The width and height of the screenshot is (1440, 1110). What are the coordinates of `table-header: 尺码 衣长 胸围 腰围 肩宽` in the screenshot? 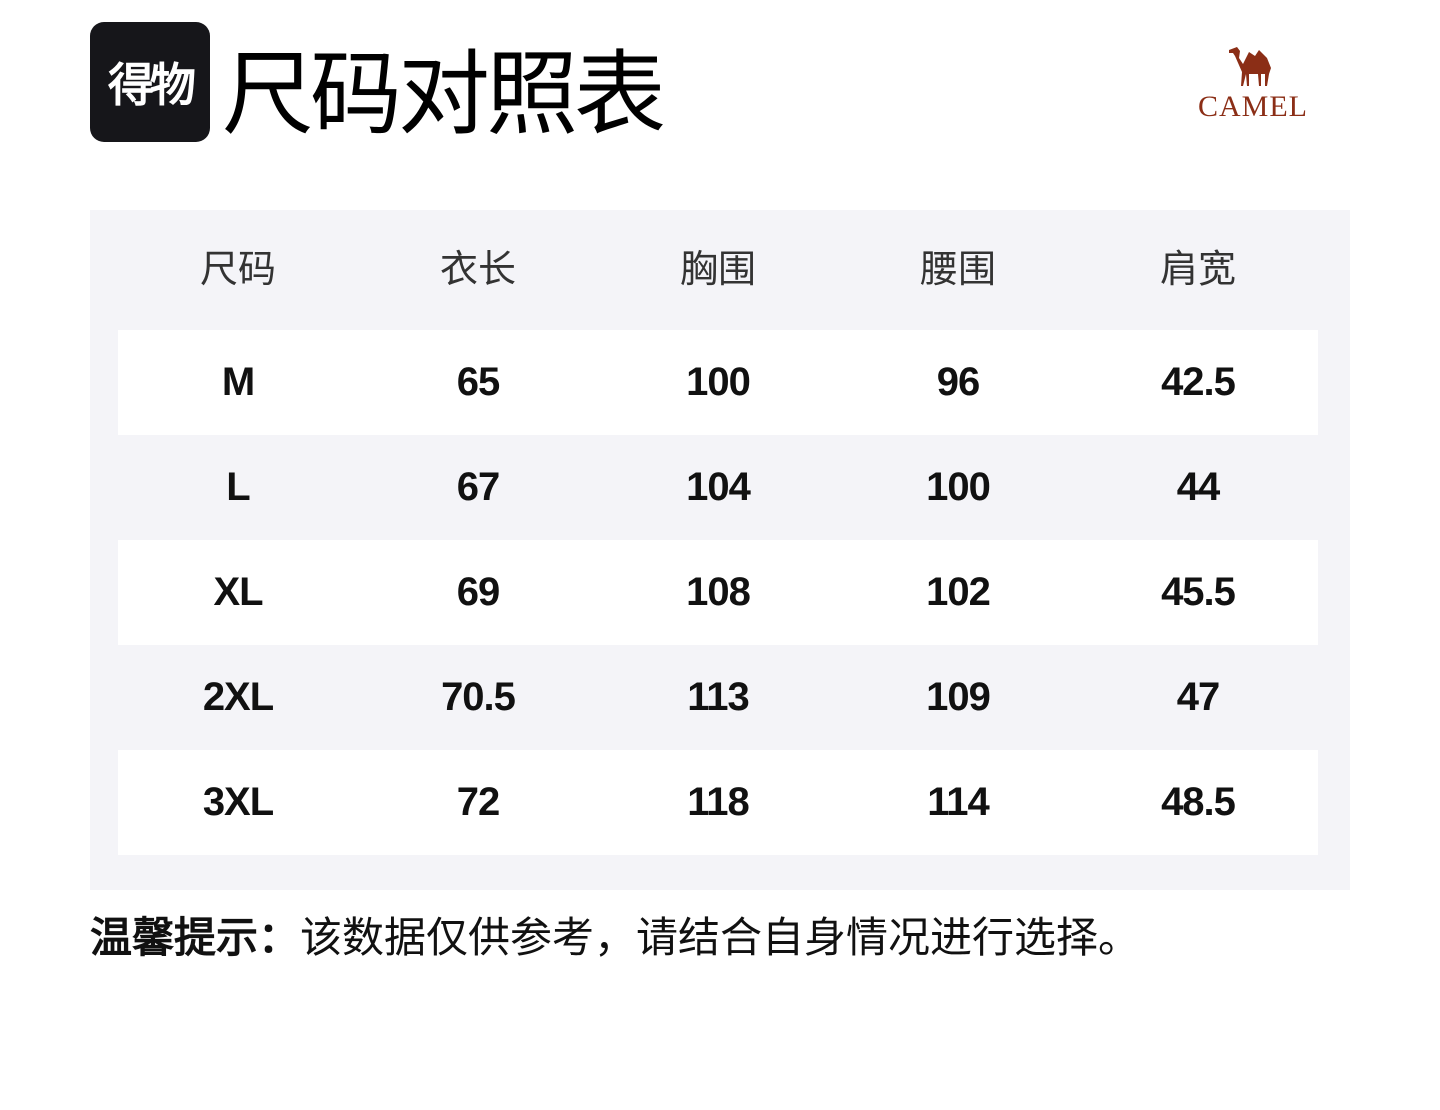 It's located at (718, 270).